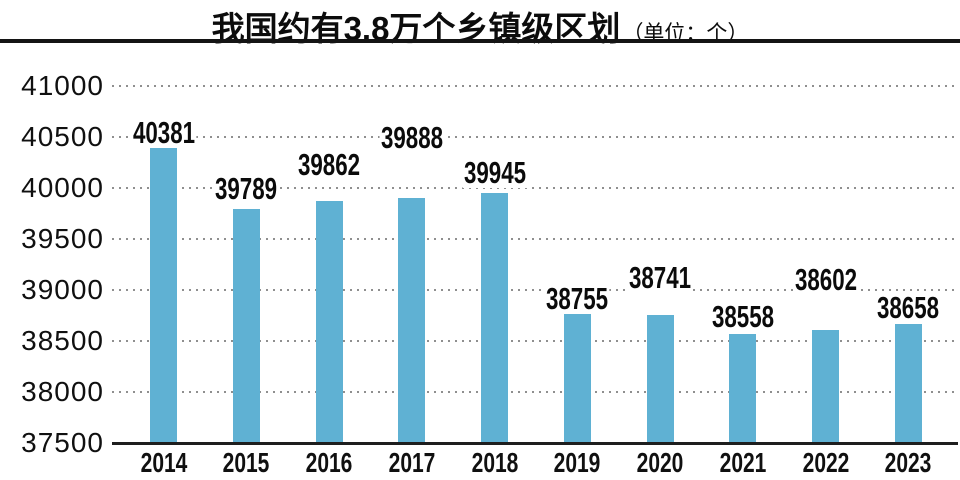 The width and height of the screenshot is (960, 480). I want to click on value-label-2016: 39862, so click(329, 165).